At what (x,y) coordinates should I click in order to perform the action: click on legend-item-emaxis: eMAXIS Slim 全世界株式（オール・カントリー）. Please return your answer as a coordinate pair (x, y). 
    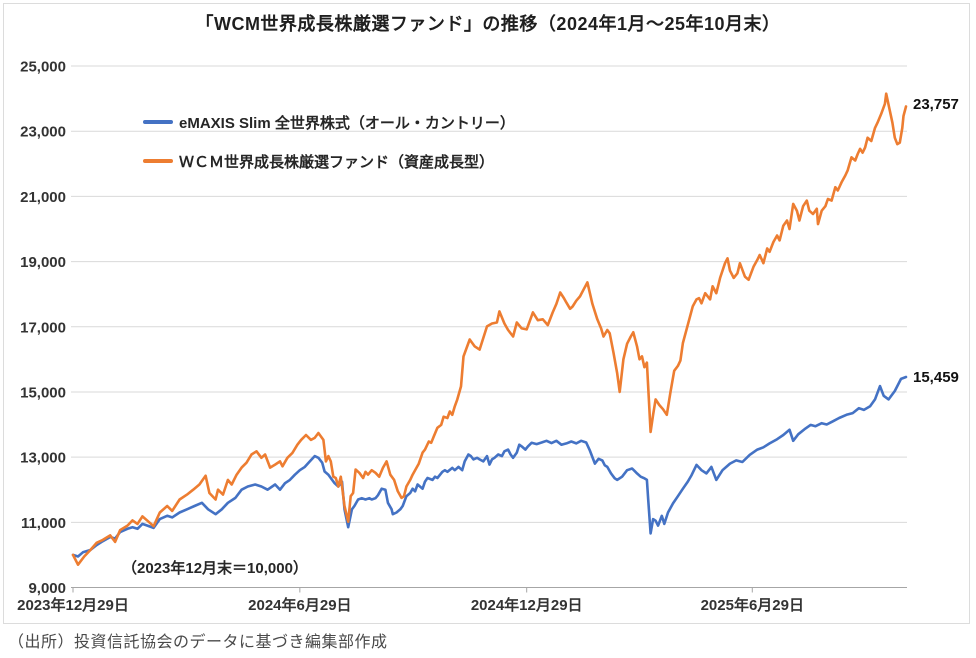
    Looking at the image, I should click on (329, 122).